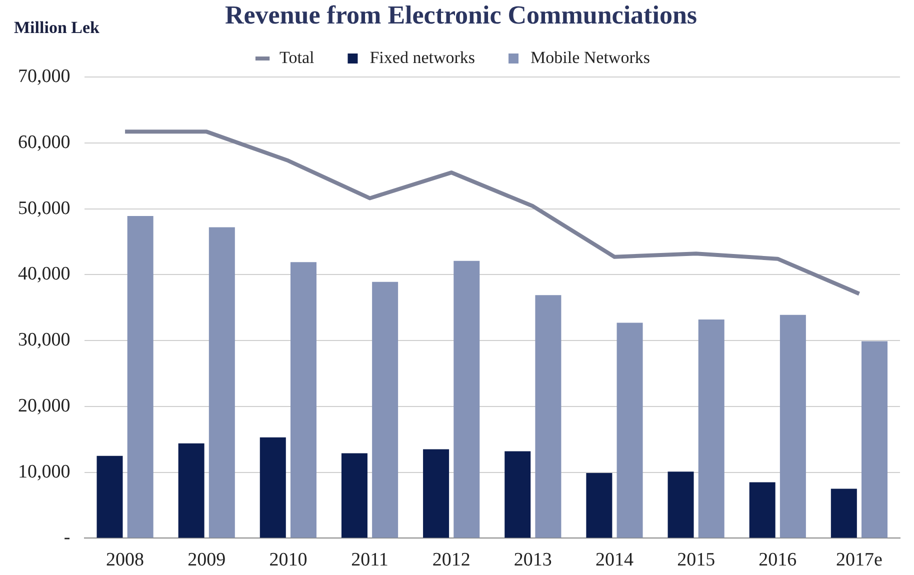  I want to click on y-tick-label: 40,000, so click(44, 274).